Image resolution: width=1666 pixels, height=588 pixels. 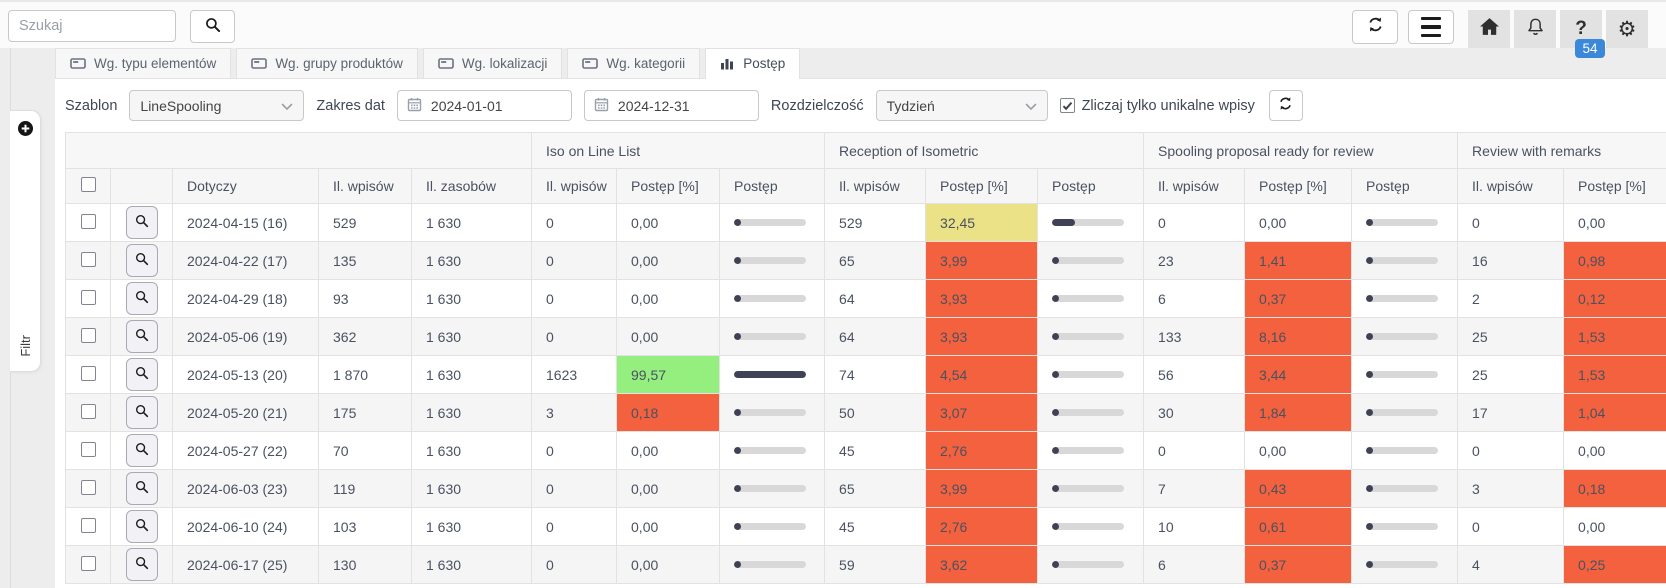 I want to click on date-from-input: 2024-01-01, so click(x=484, y=105).